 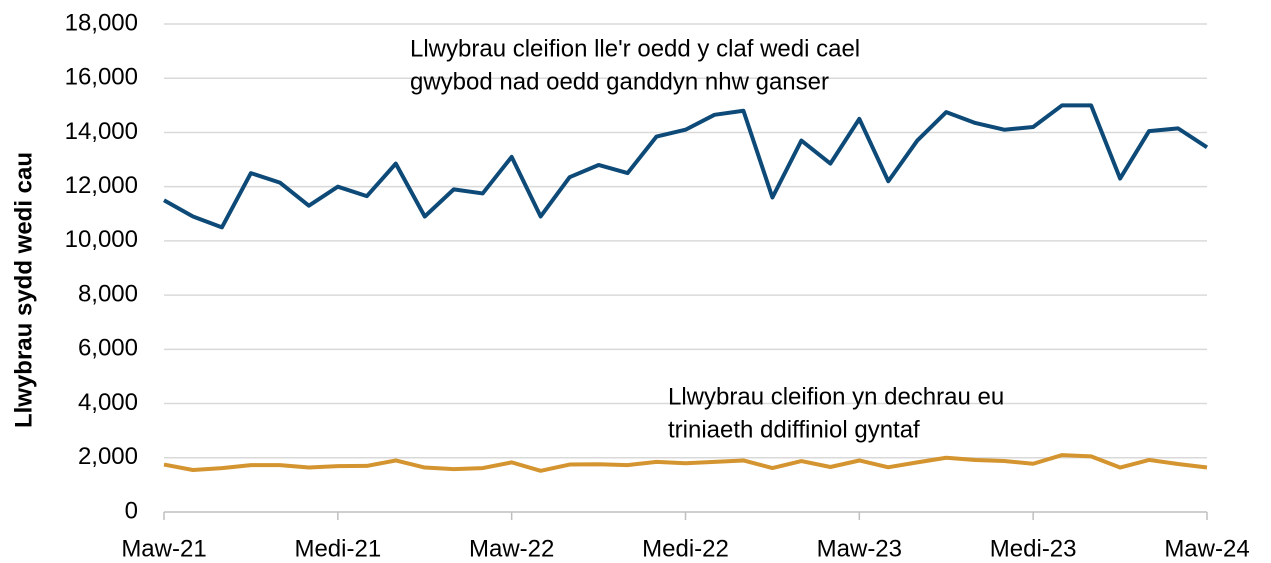 What do you see at coordinates (108, 456) in the screenshot?
I see `y-tick-label: 2,000` at bounding box center [108, 456].